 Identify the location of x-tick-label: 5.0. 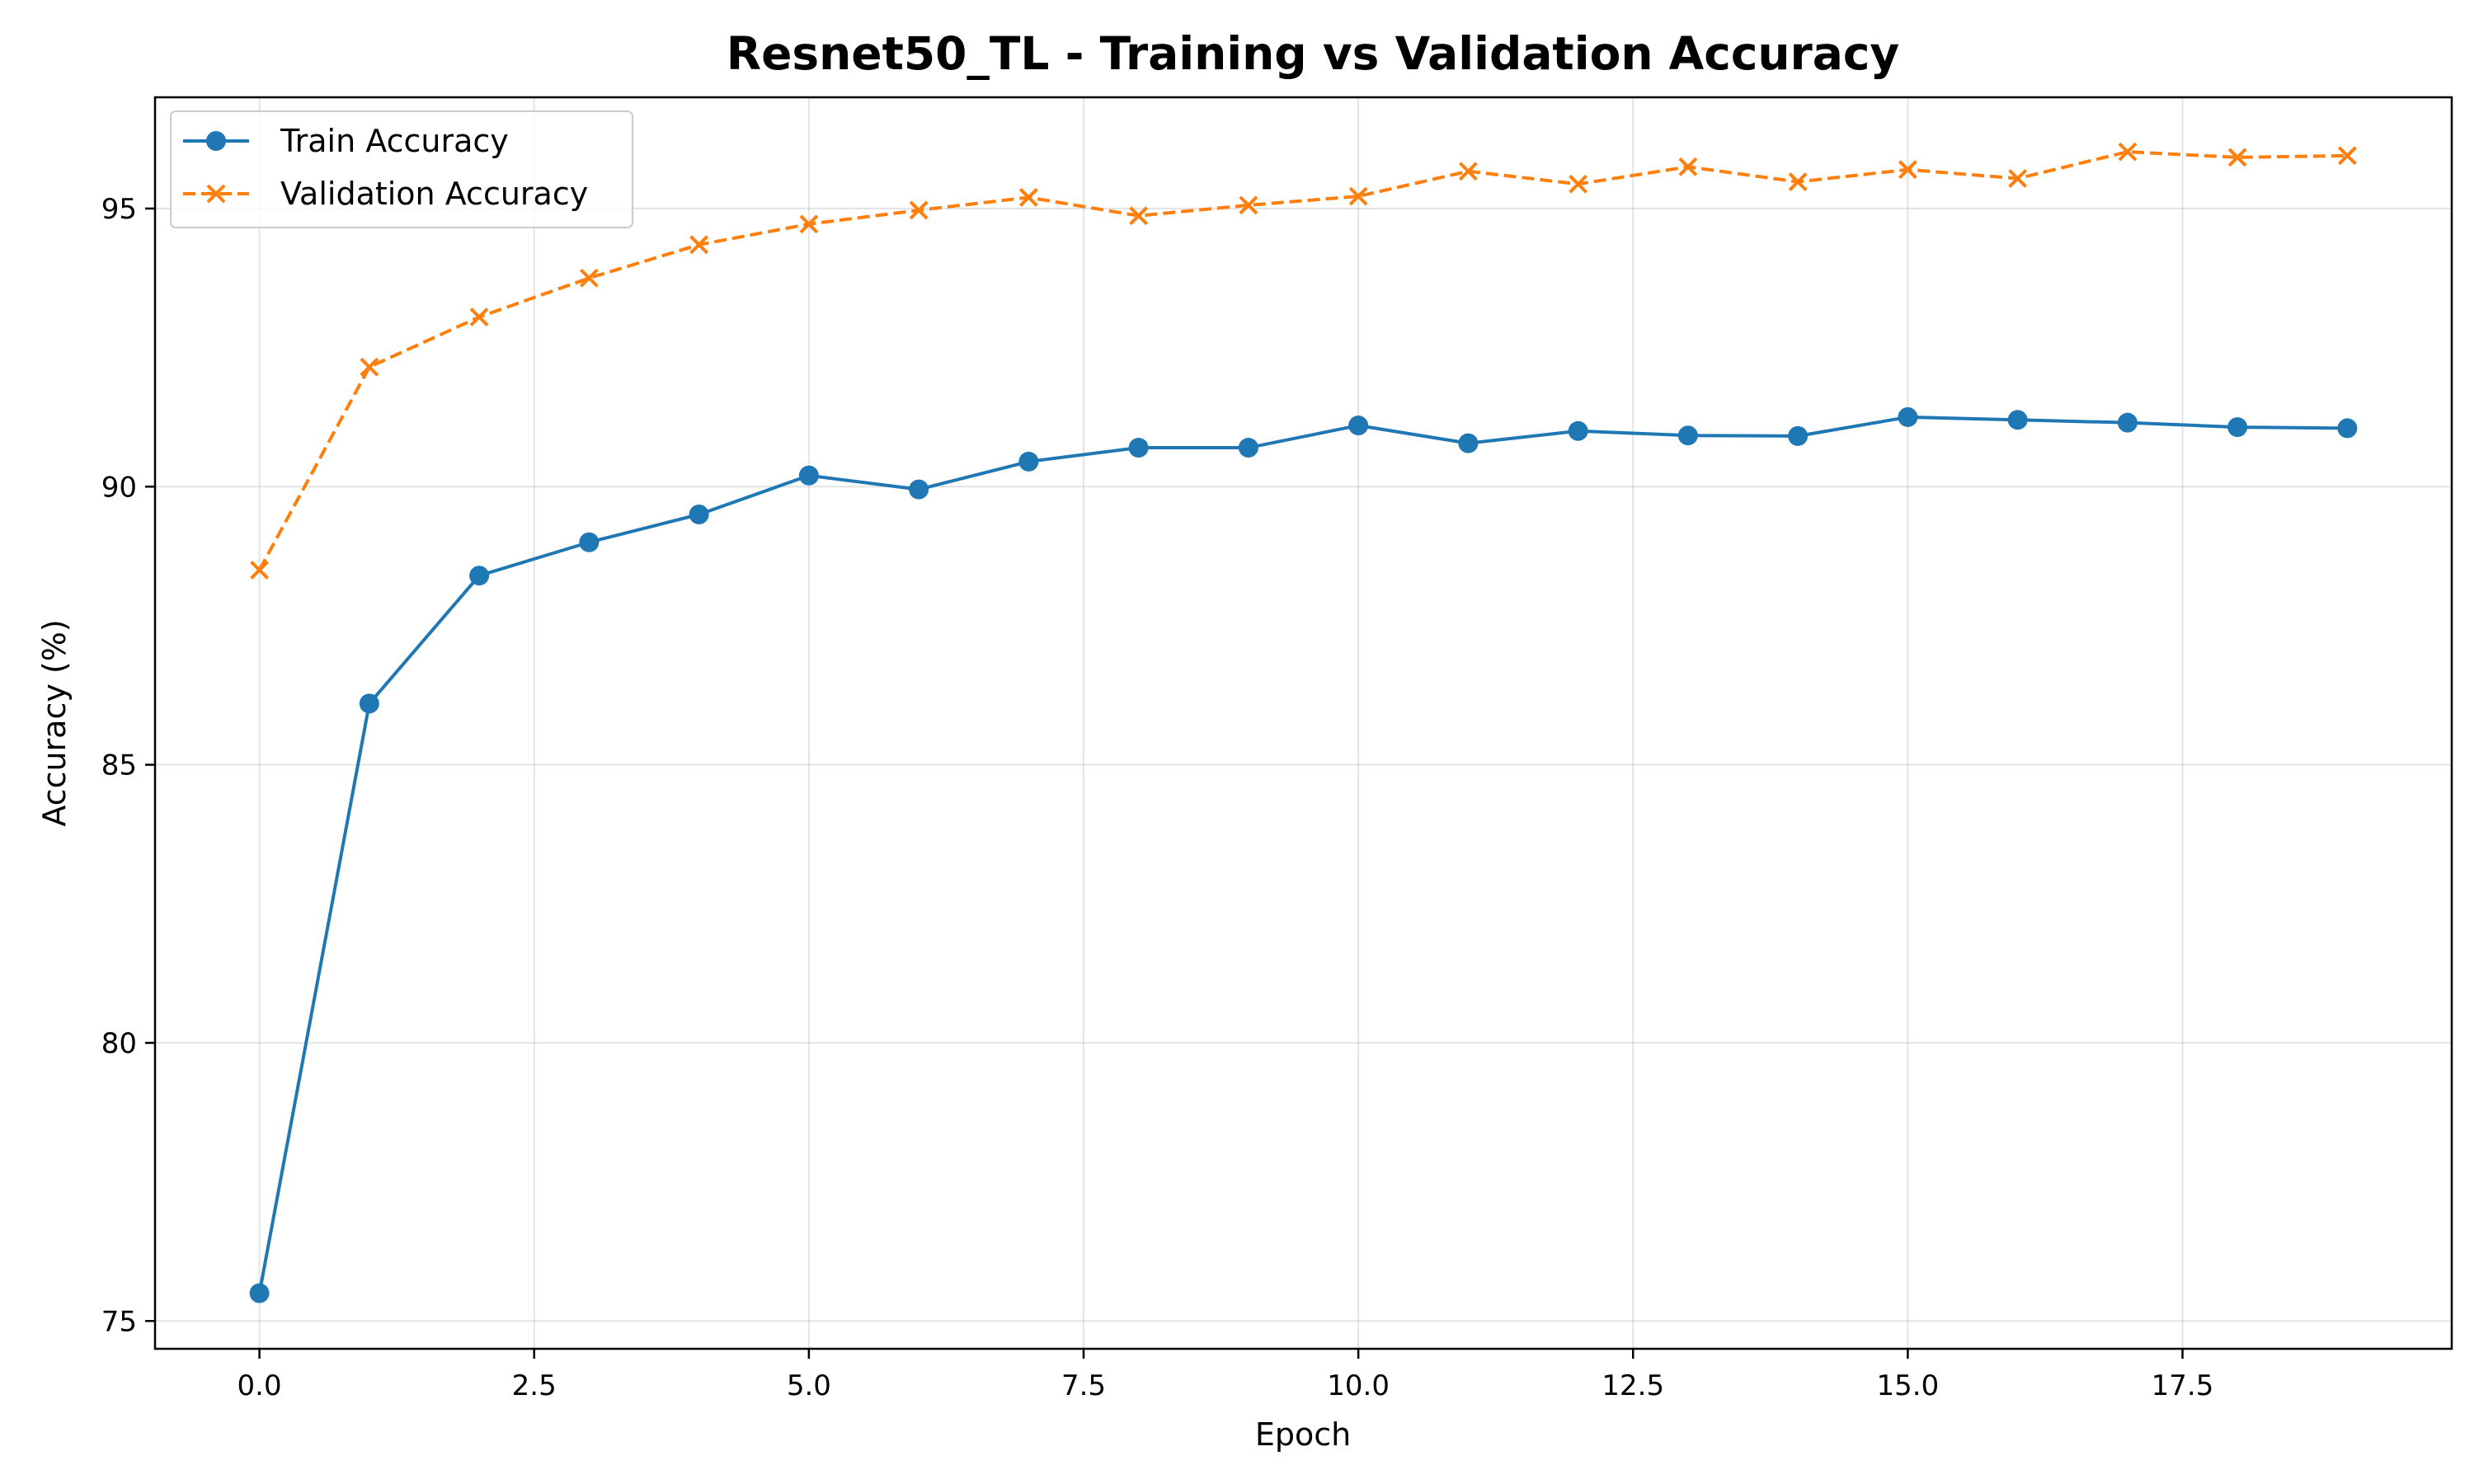
(809, 1385).